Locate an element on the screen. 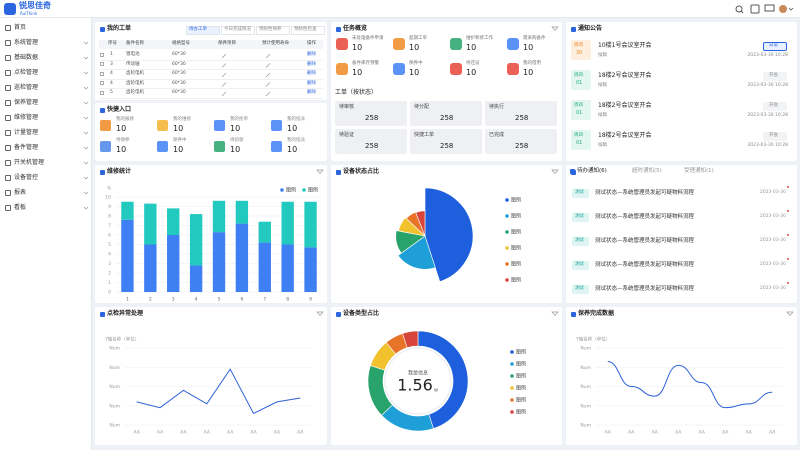 The width and height of the screenshot is (800, 450). line-panel is located at coordinates (681, 376).